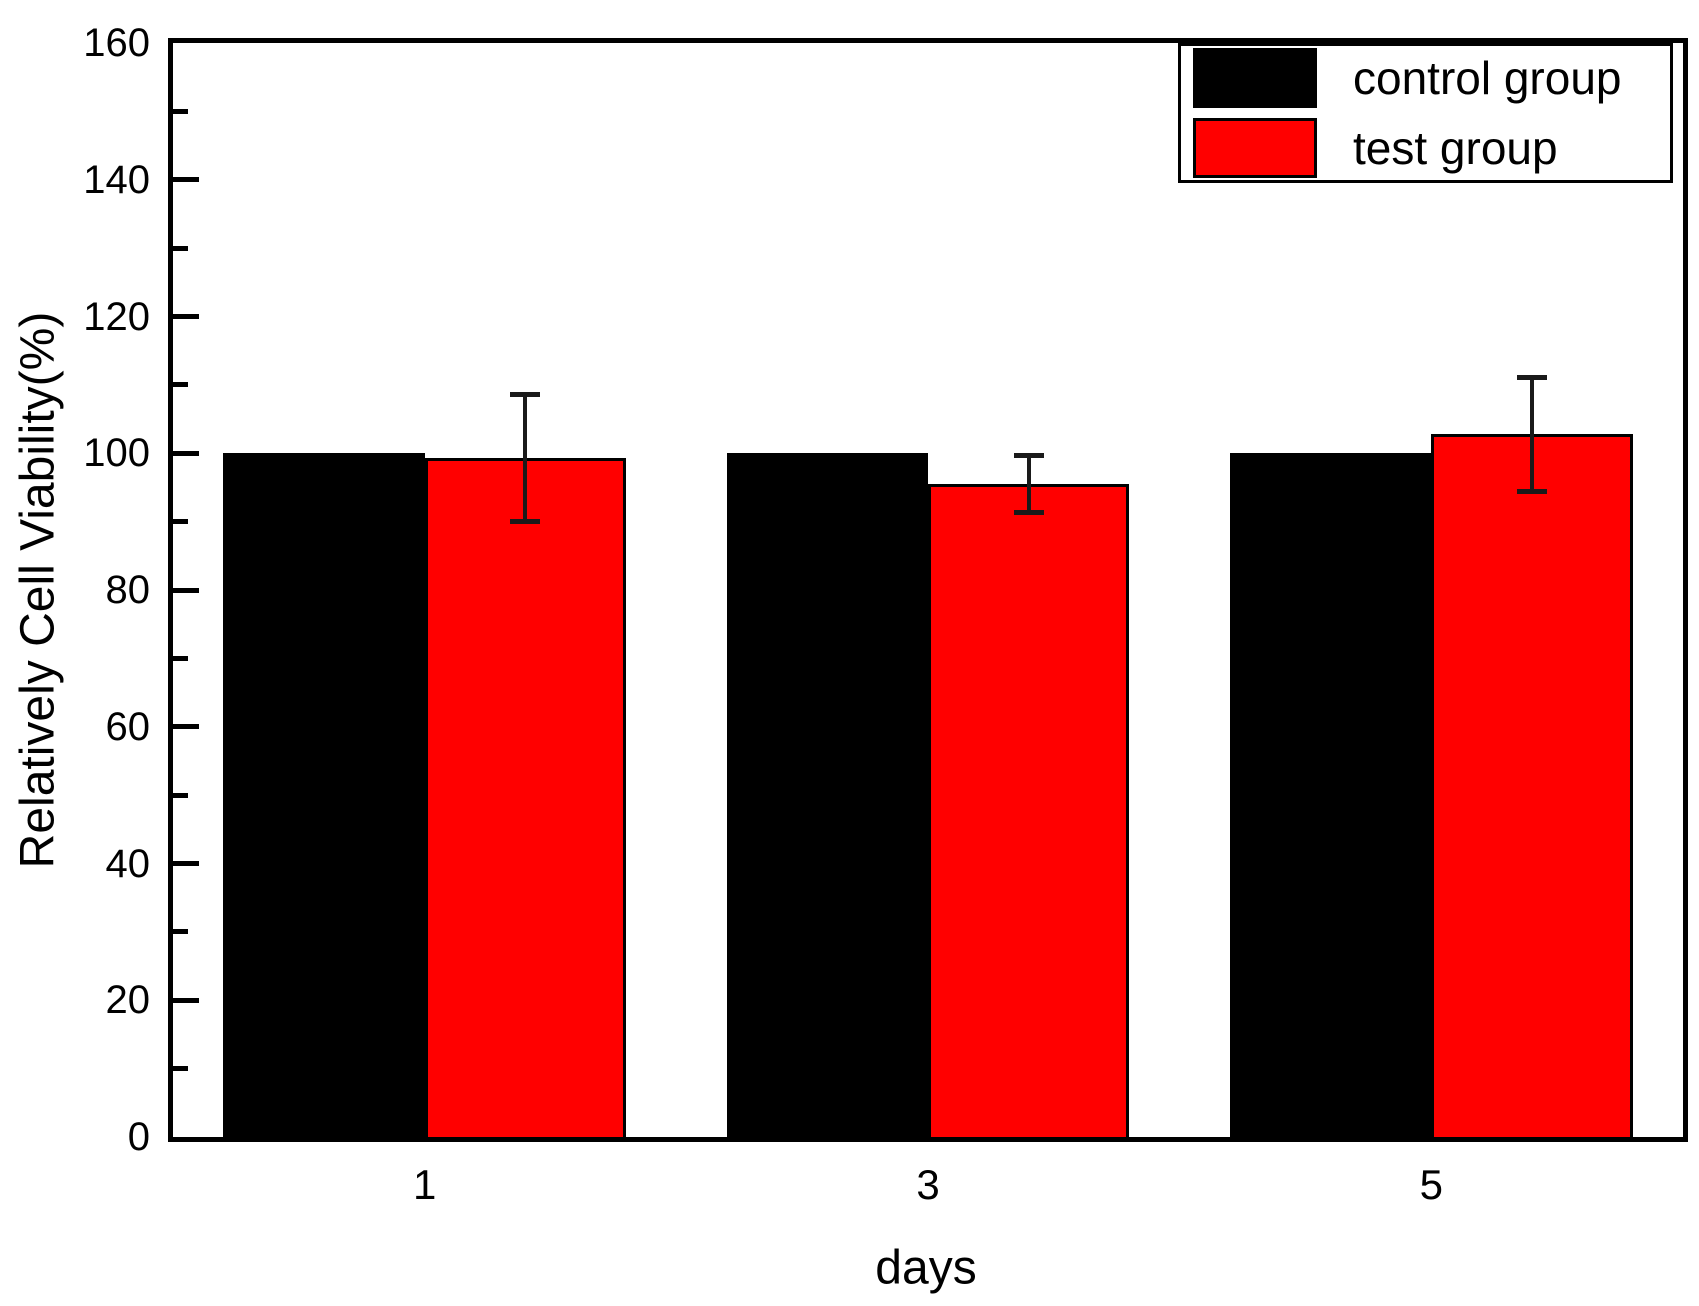 The width and height of the screenshot is (1699, 1306). I want to click on x-tick-label: 3, so click(928, 1184).